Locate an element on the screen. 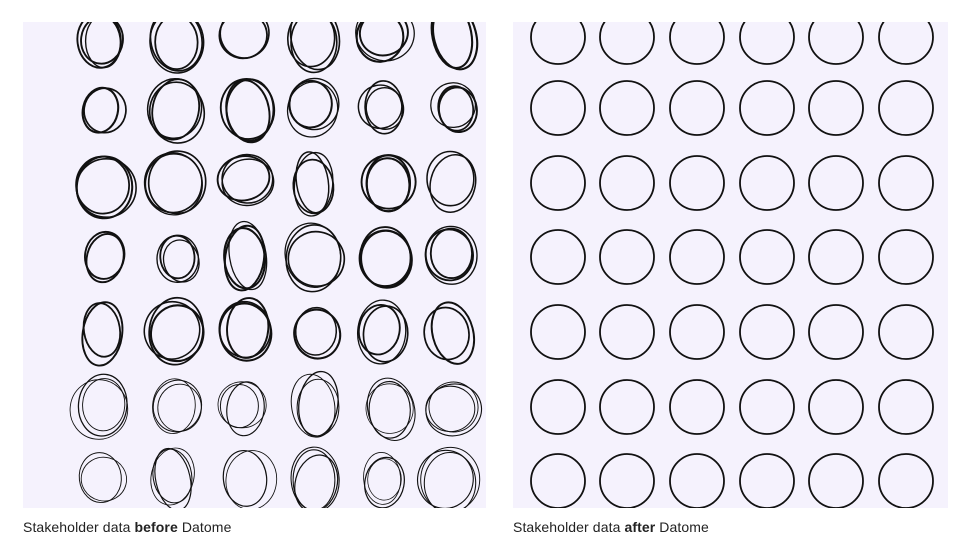  after-caption: Stakeholder data after Datome is located at coordinates (611, 527).